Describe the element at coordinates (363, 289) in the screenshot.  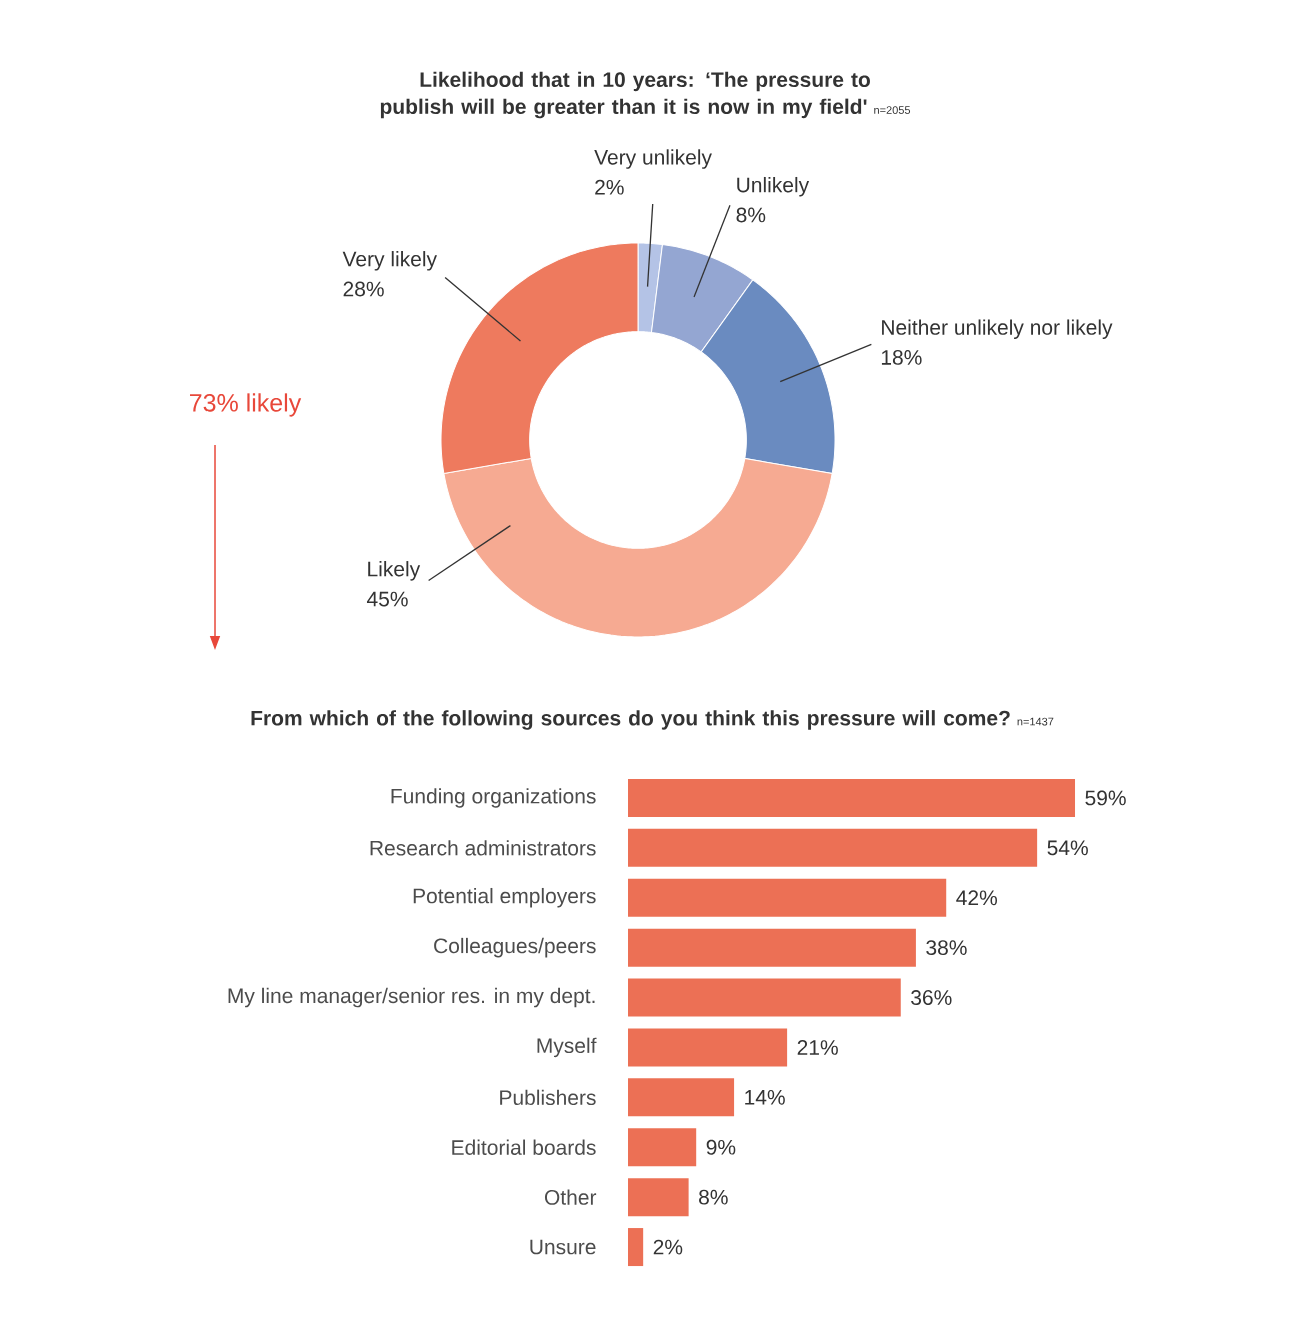
I see `data-label: 28%` at that location.